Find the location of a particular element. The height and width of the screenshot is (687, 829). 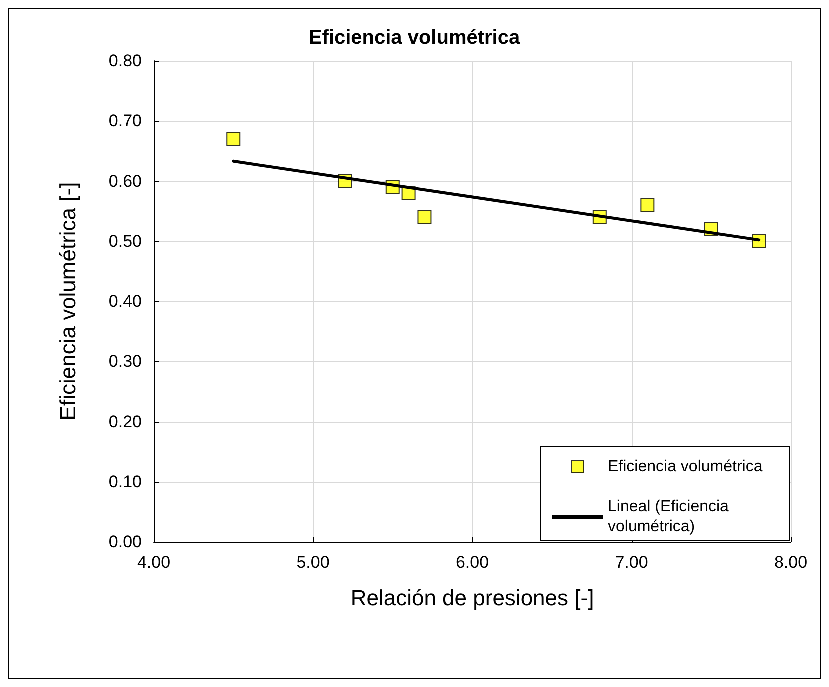

y-tick-label: 0.00 is located at coordinates (125, 542).